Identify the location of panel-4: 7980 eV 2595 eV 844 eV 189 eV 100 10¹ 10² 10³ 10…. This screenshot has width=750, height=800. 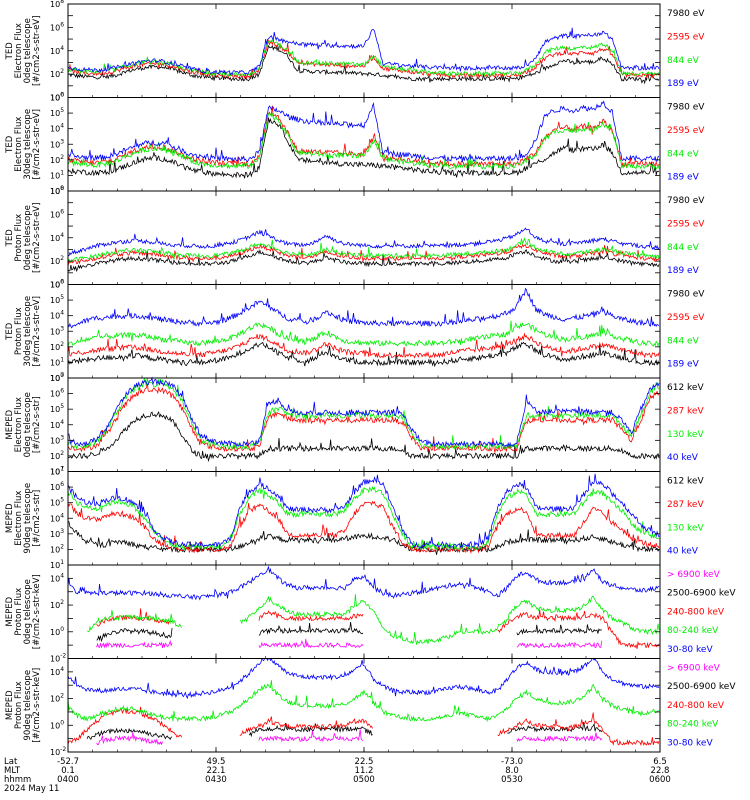
(355, 331).